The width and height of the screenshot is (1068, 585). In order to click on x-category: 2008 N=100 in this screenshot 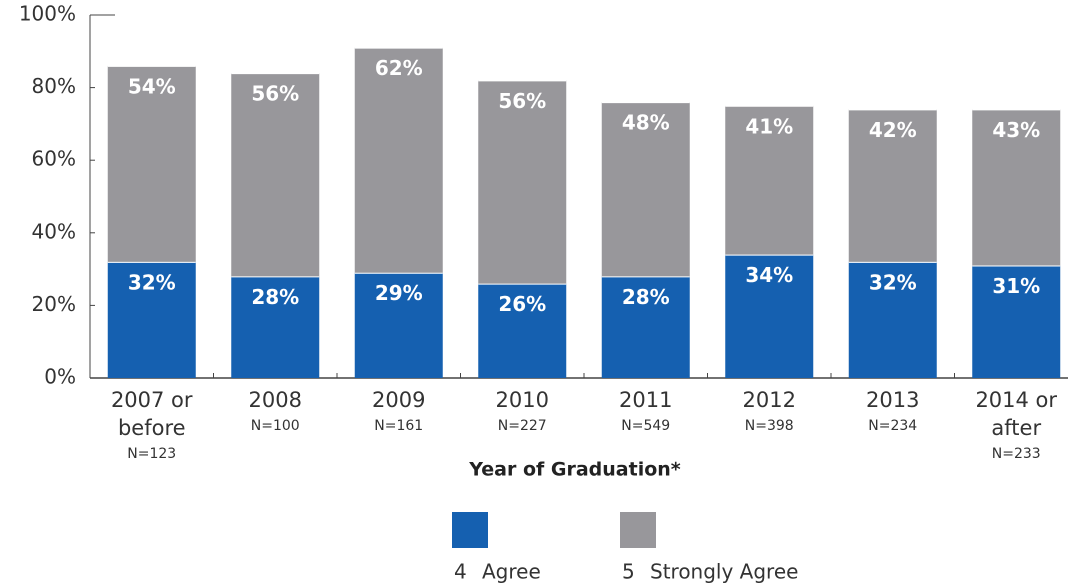, I will do `click(275, 410)`.